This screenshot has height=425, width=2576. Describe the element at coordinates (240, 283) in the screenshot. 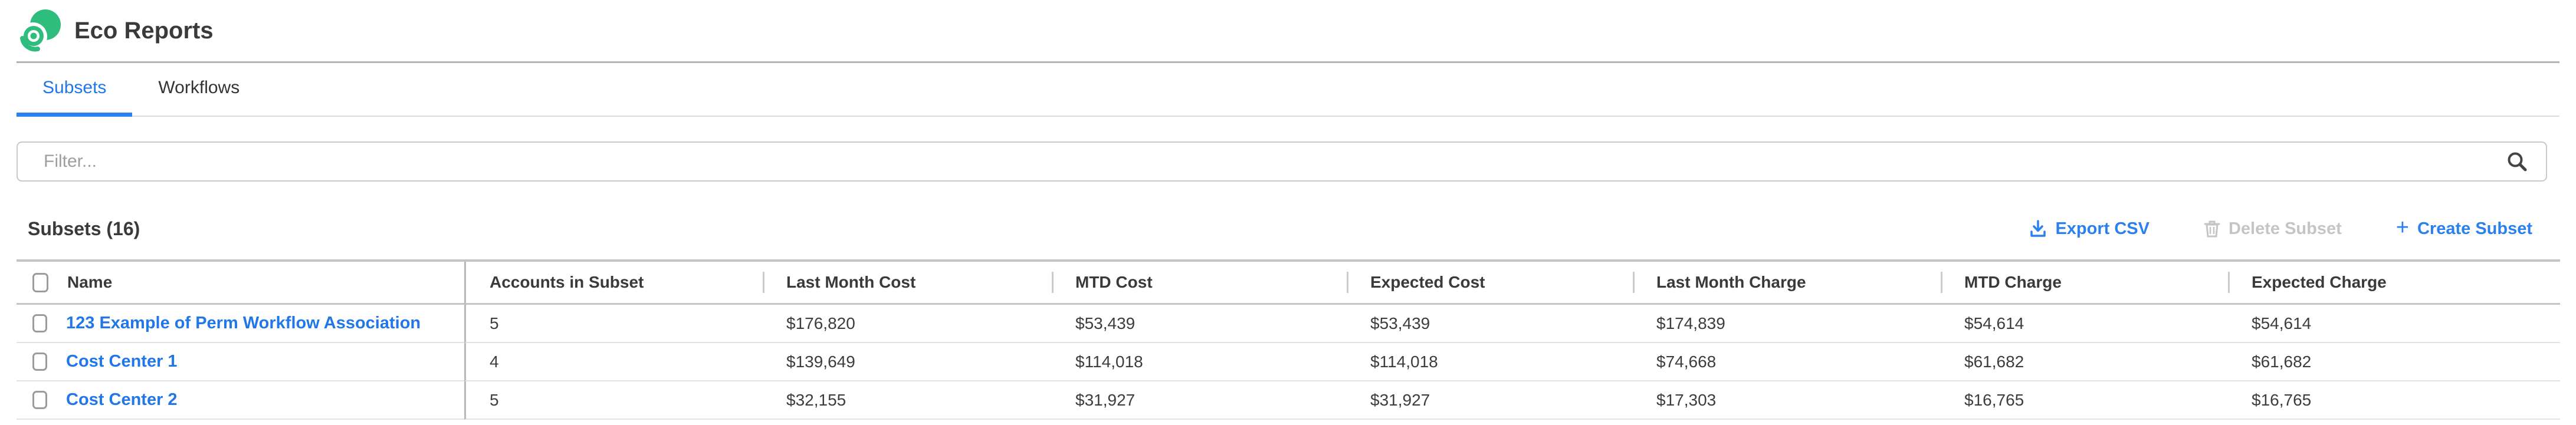

I see `header-cell-name: Name` at that location.